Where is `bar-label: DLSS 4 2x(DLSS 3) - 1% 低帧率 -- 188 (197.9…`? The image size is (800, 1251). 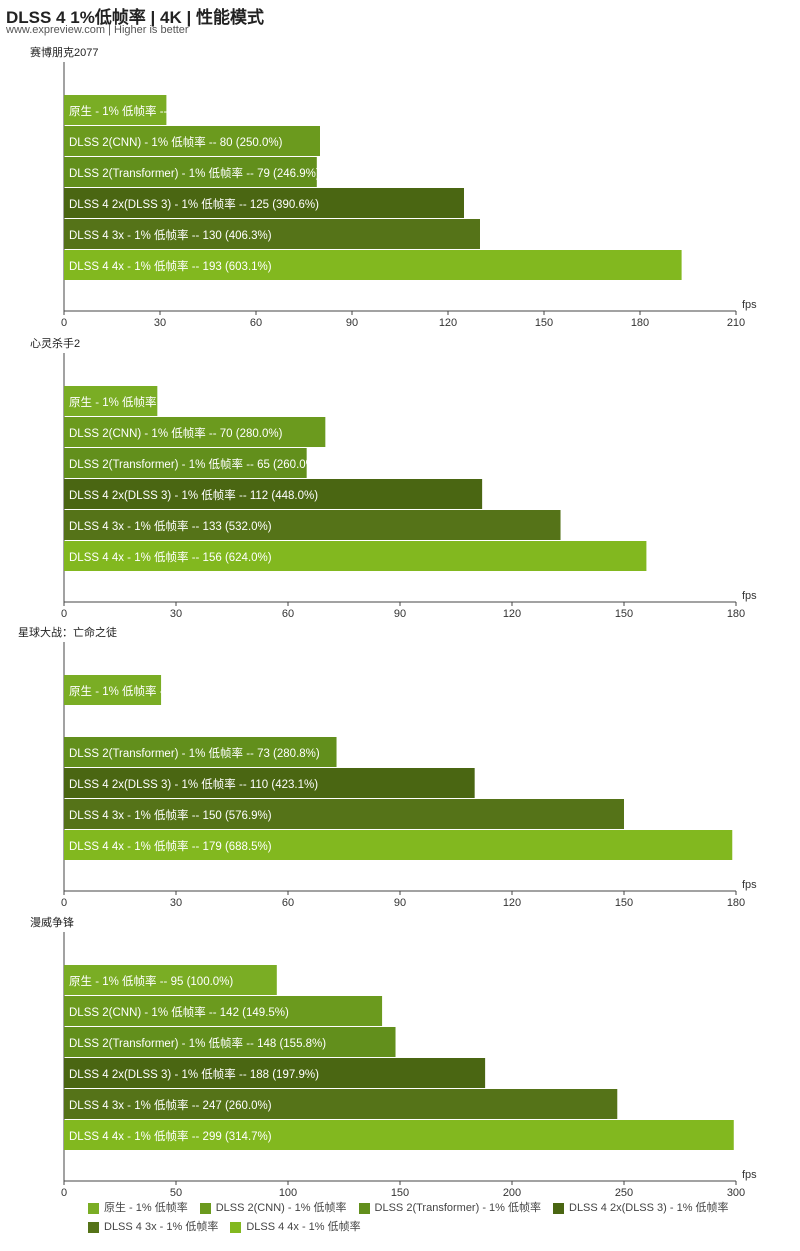
bar-label: DLSS 4 2x(DLSS 3) - 1% 低帧率 -- 188 (197.9… is located at coordinates (194, 1074).